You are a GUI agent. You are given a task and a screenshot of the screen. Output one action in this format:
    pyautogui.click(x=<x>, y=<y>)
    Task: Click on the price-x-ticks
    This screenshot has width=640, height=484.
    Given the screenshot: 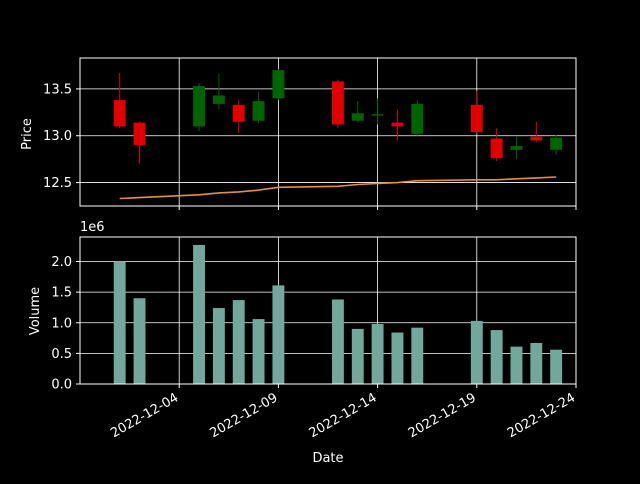 What is the action you would take?
    pyautogui.click(x=377, y=208)
    